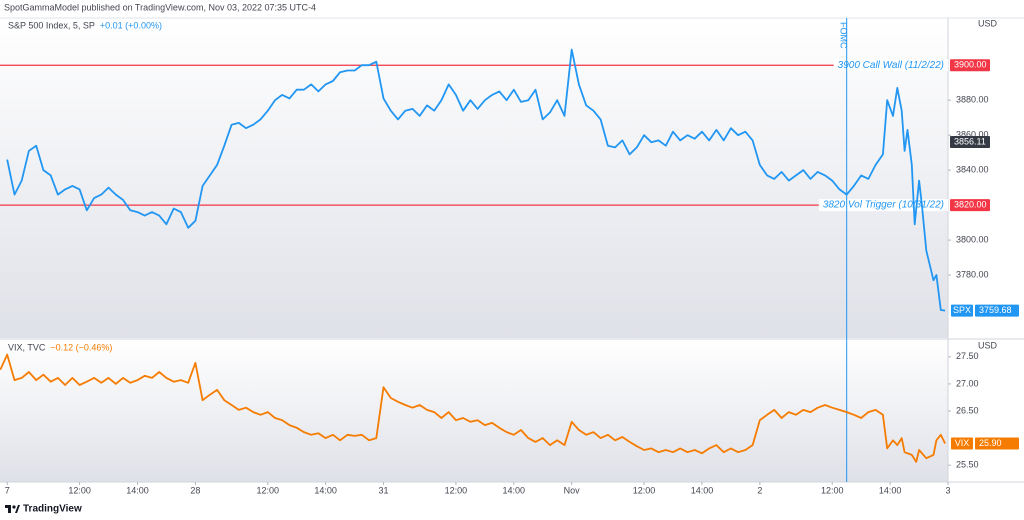 This screenshot has height=520, width=1024. What do you see at coordinates (843, 35) in the screenshot?
I see `event-label: FOMC` at bounding box center [843, 35].